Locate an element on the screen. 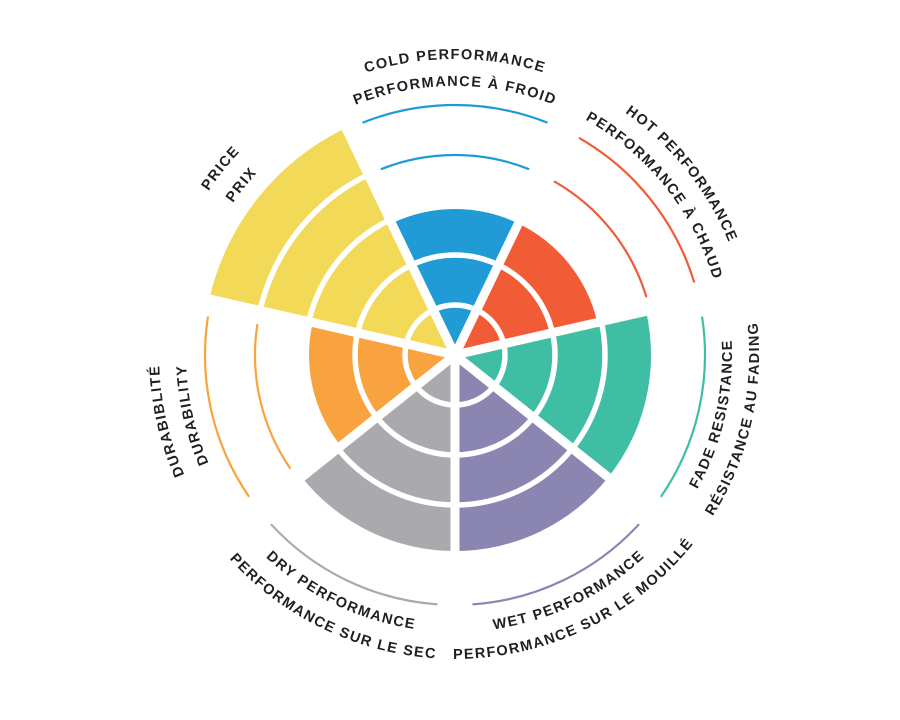 This screenshot has height=720, width=900. label-wet-line2: WET PERFORMANCE is located at coordinates (570, 590).